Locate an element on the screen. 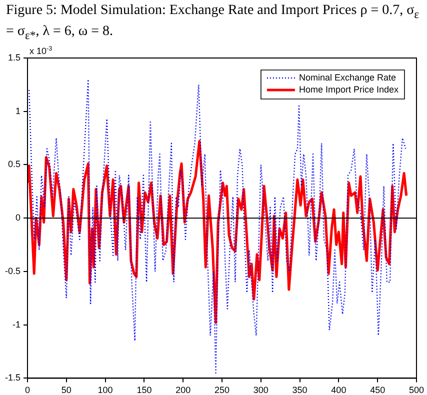 The width and height of the screenshot is (427, 395). y-tick-label: -0.5 is located at coordinates (12, 271).